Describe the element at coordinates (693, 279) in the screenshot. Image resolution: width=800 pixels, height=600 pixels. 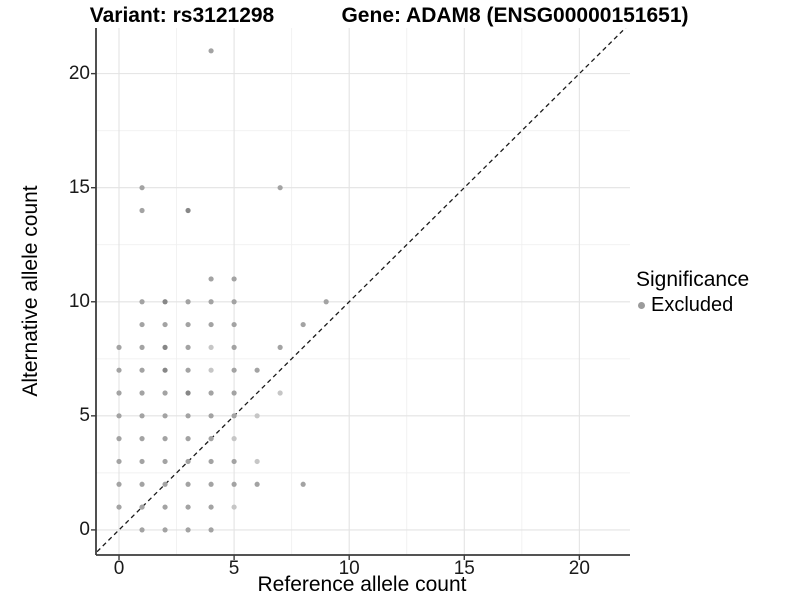
I see `legend-title: Significance` at that location.